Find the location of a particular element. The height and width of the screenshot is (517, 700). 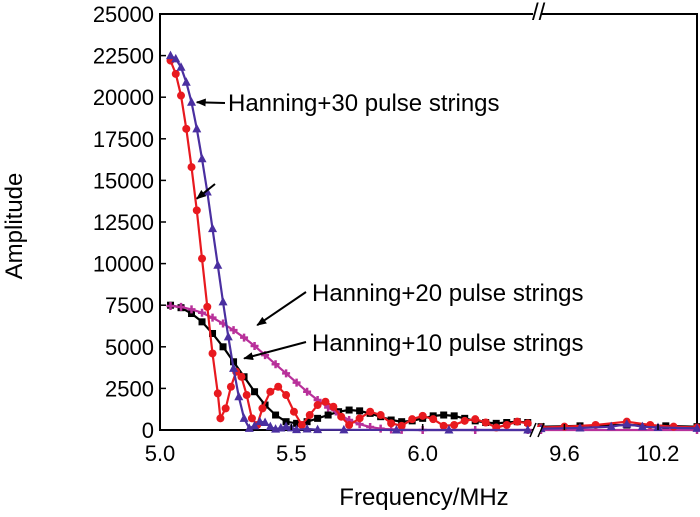

axis-break-symbol: // is located at coordinates (539, 13).